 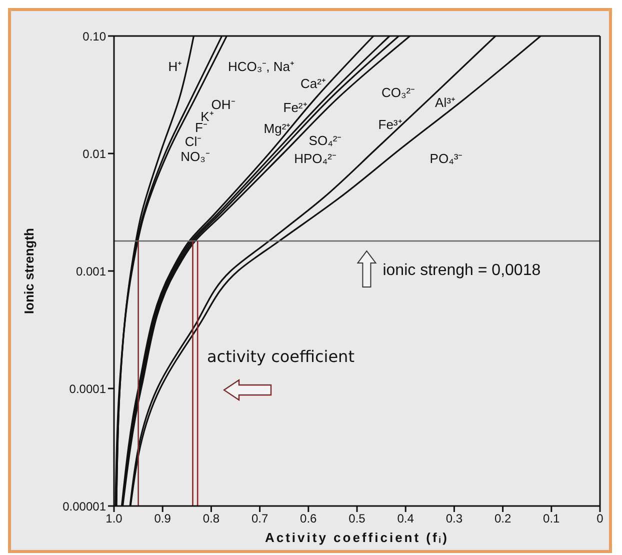 I want to click on annotation: HPO₄²⁻, so click(x=315, y=158).